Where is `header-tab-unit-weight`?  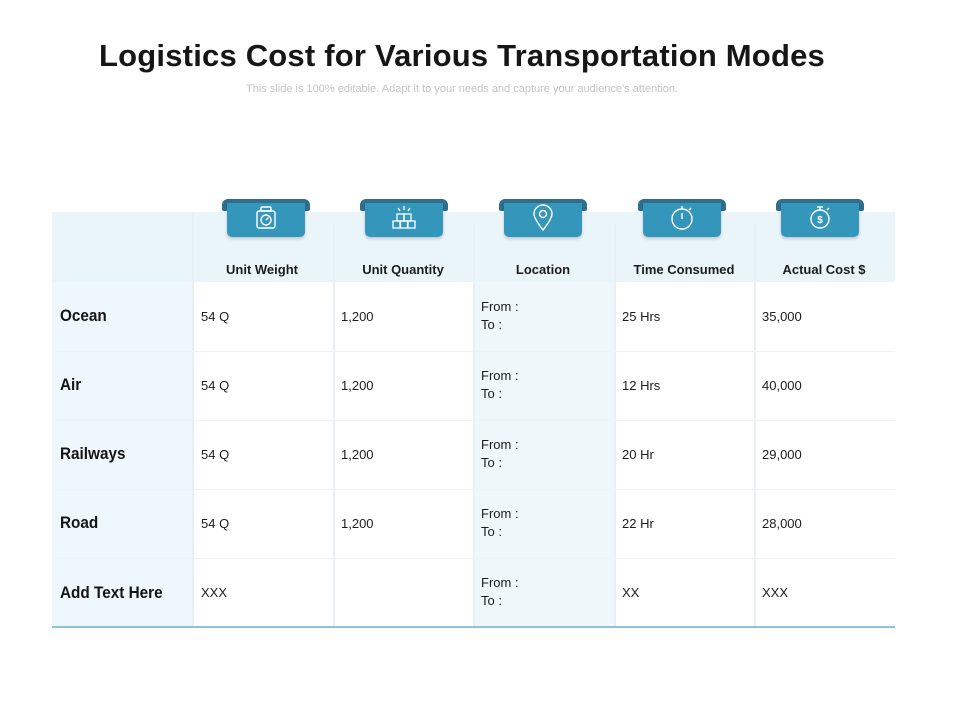
header-tab-unit-weight is located at coordinates (266, 219).